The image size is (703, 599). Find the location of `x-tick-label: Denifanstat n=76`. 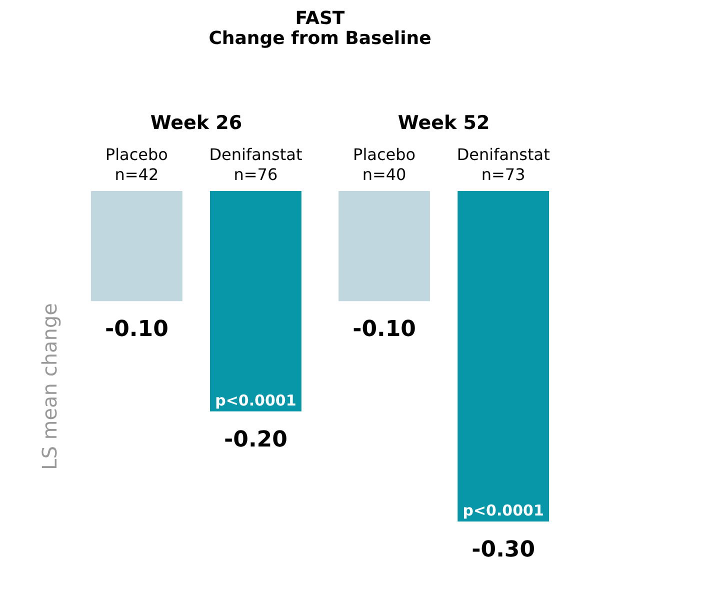

x-tick-label: Denifanstat n=76 is located at coordinates (255, 164).